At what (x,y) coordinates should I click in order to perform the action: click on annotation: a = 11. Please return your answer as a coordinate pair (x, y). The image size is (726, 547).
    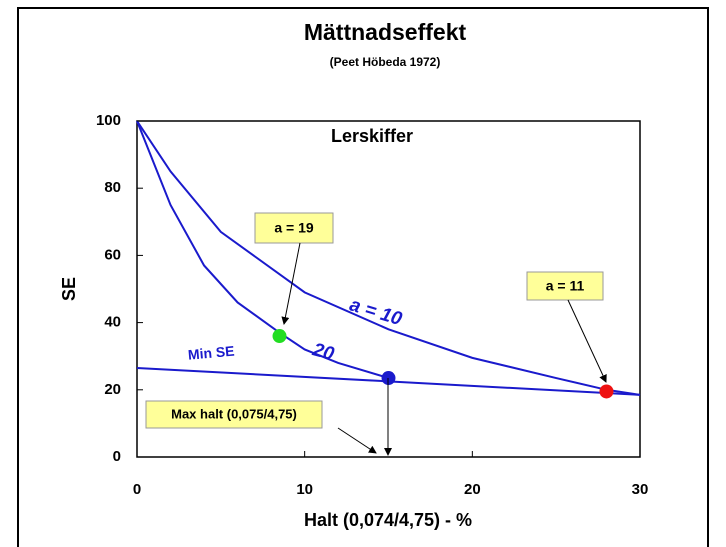
    Looking at the image, I should click on (565, 286).